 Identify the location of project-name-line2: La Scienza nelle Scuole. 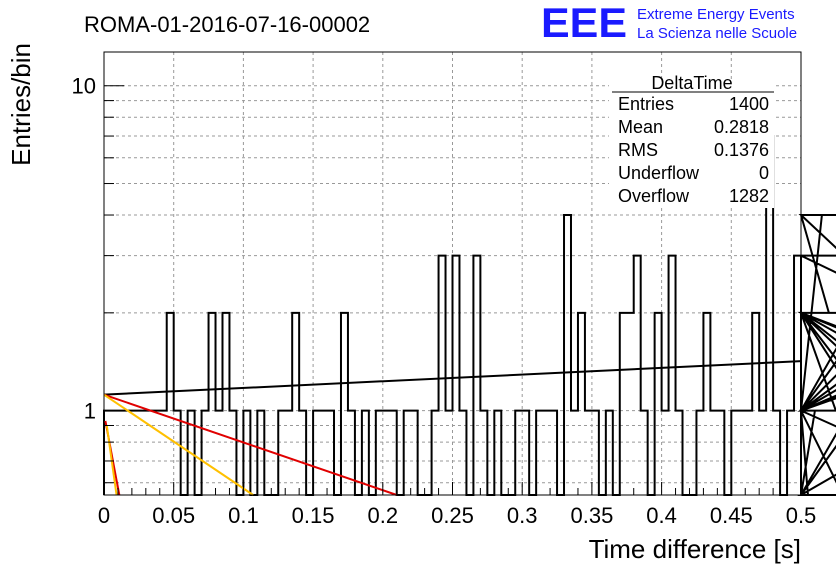
(717, 33).